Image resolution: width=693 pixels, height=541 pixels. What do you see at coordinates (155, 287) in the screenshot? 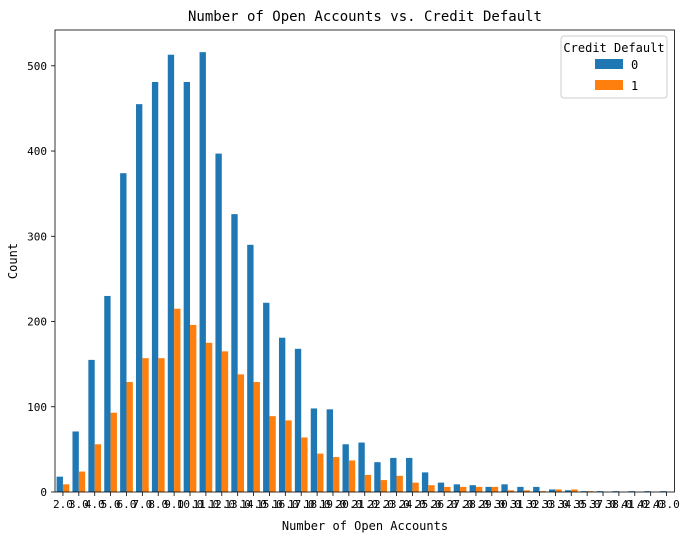
I see `bar-series-0-8.0` at bounding box center [155, 287].